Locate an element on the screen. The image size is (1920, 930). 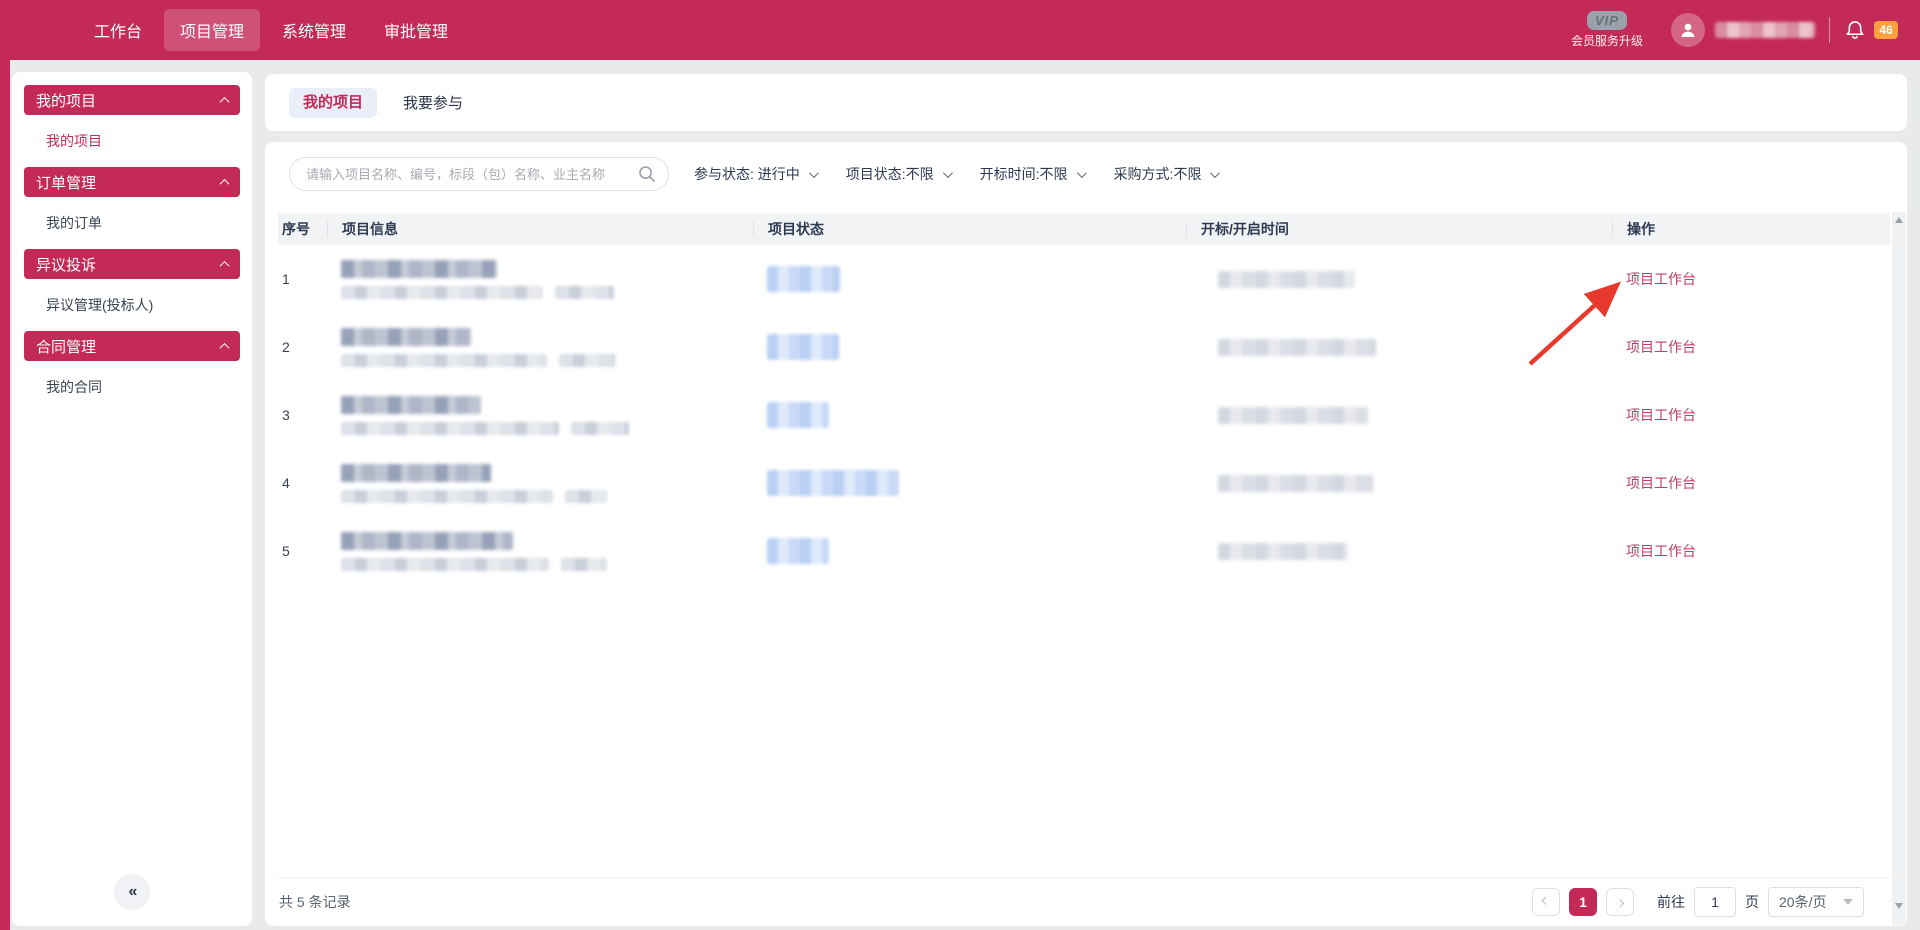
left-accent-strip is located at coordinates (5, 495).